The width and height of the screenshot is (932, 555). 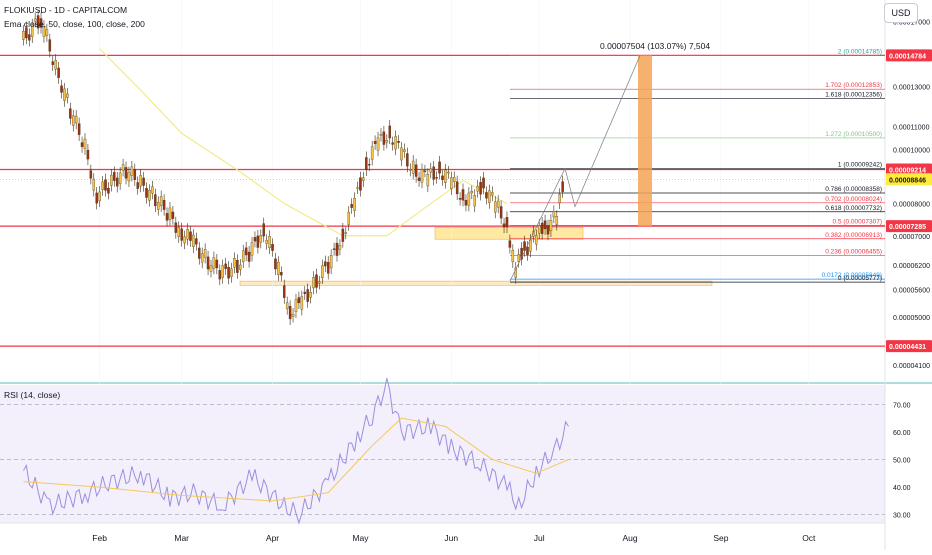 I want to click on rsi-ma-line, so click(x=296, y=459).